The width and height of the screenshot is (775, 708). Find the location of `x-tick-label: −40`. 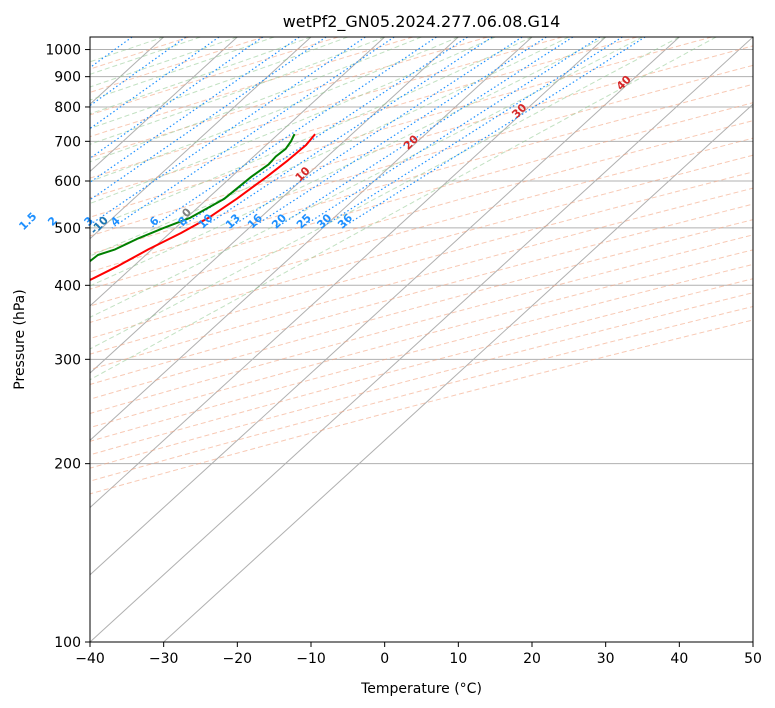

x-tick-label: −40 is located at coordinates (90, 659).